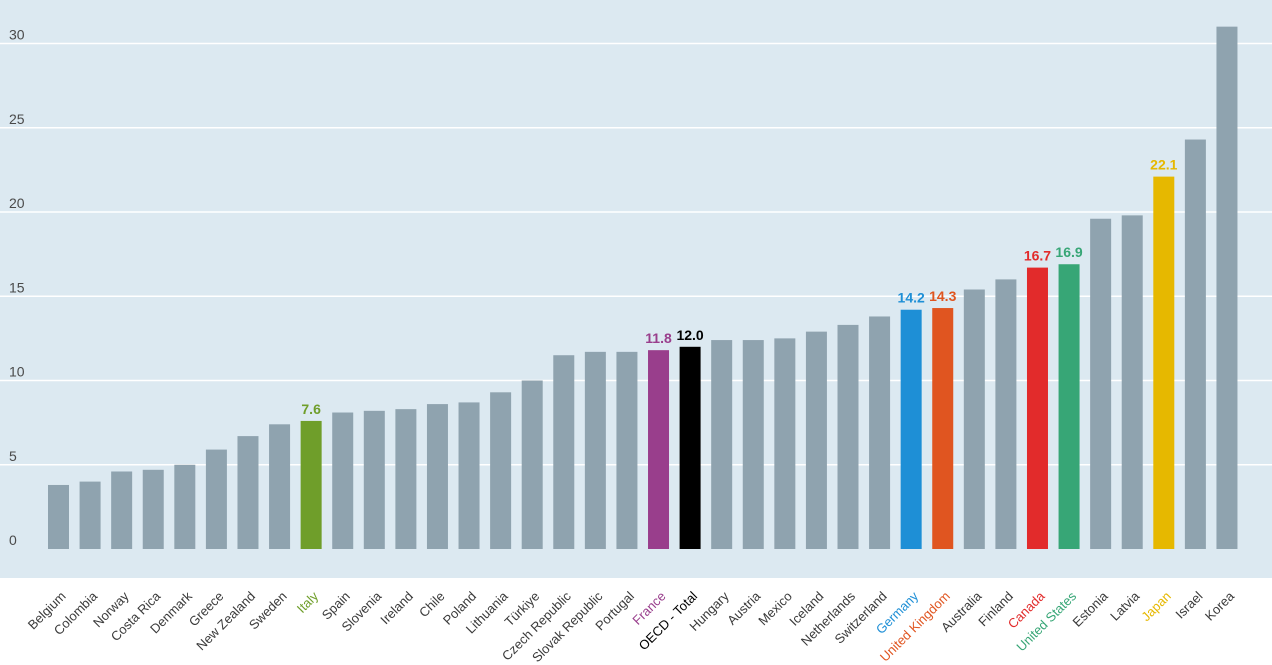  Describe the element at coordinates (1068, 252) in the screenshot. I see `value-label-united-states: 16.9` at that location.